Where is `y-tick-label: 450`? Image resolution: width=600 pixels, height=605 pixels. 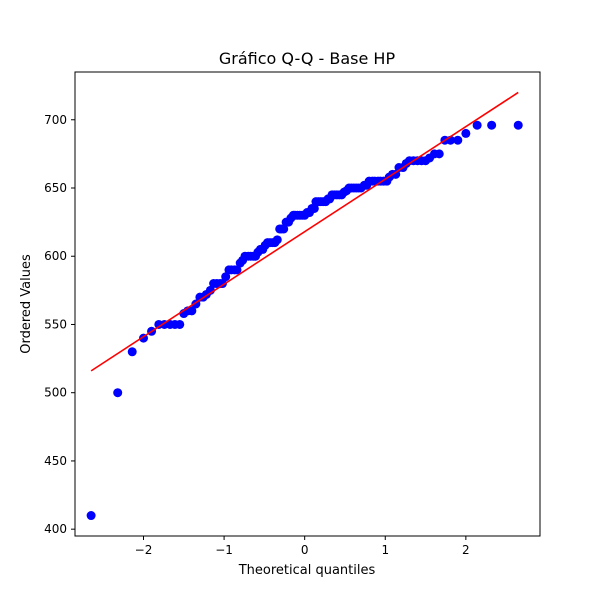
y-tick-label: 450 is located at coordinates (55, 461).